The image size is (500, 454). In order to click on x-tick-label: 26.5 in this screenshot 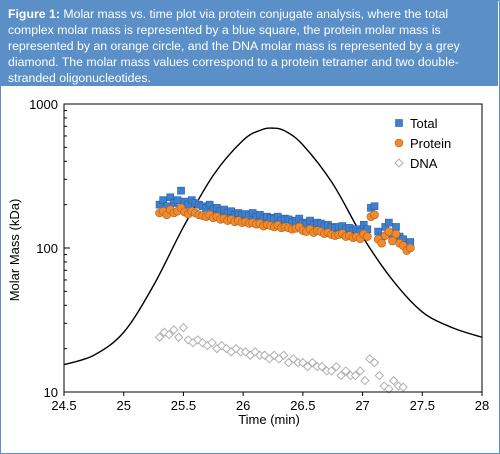, I will do `click(302, 405)`.